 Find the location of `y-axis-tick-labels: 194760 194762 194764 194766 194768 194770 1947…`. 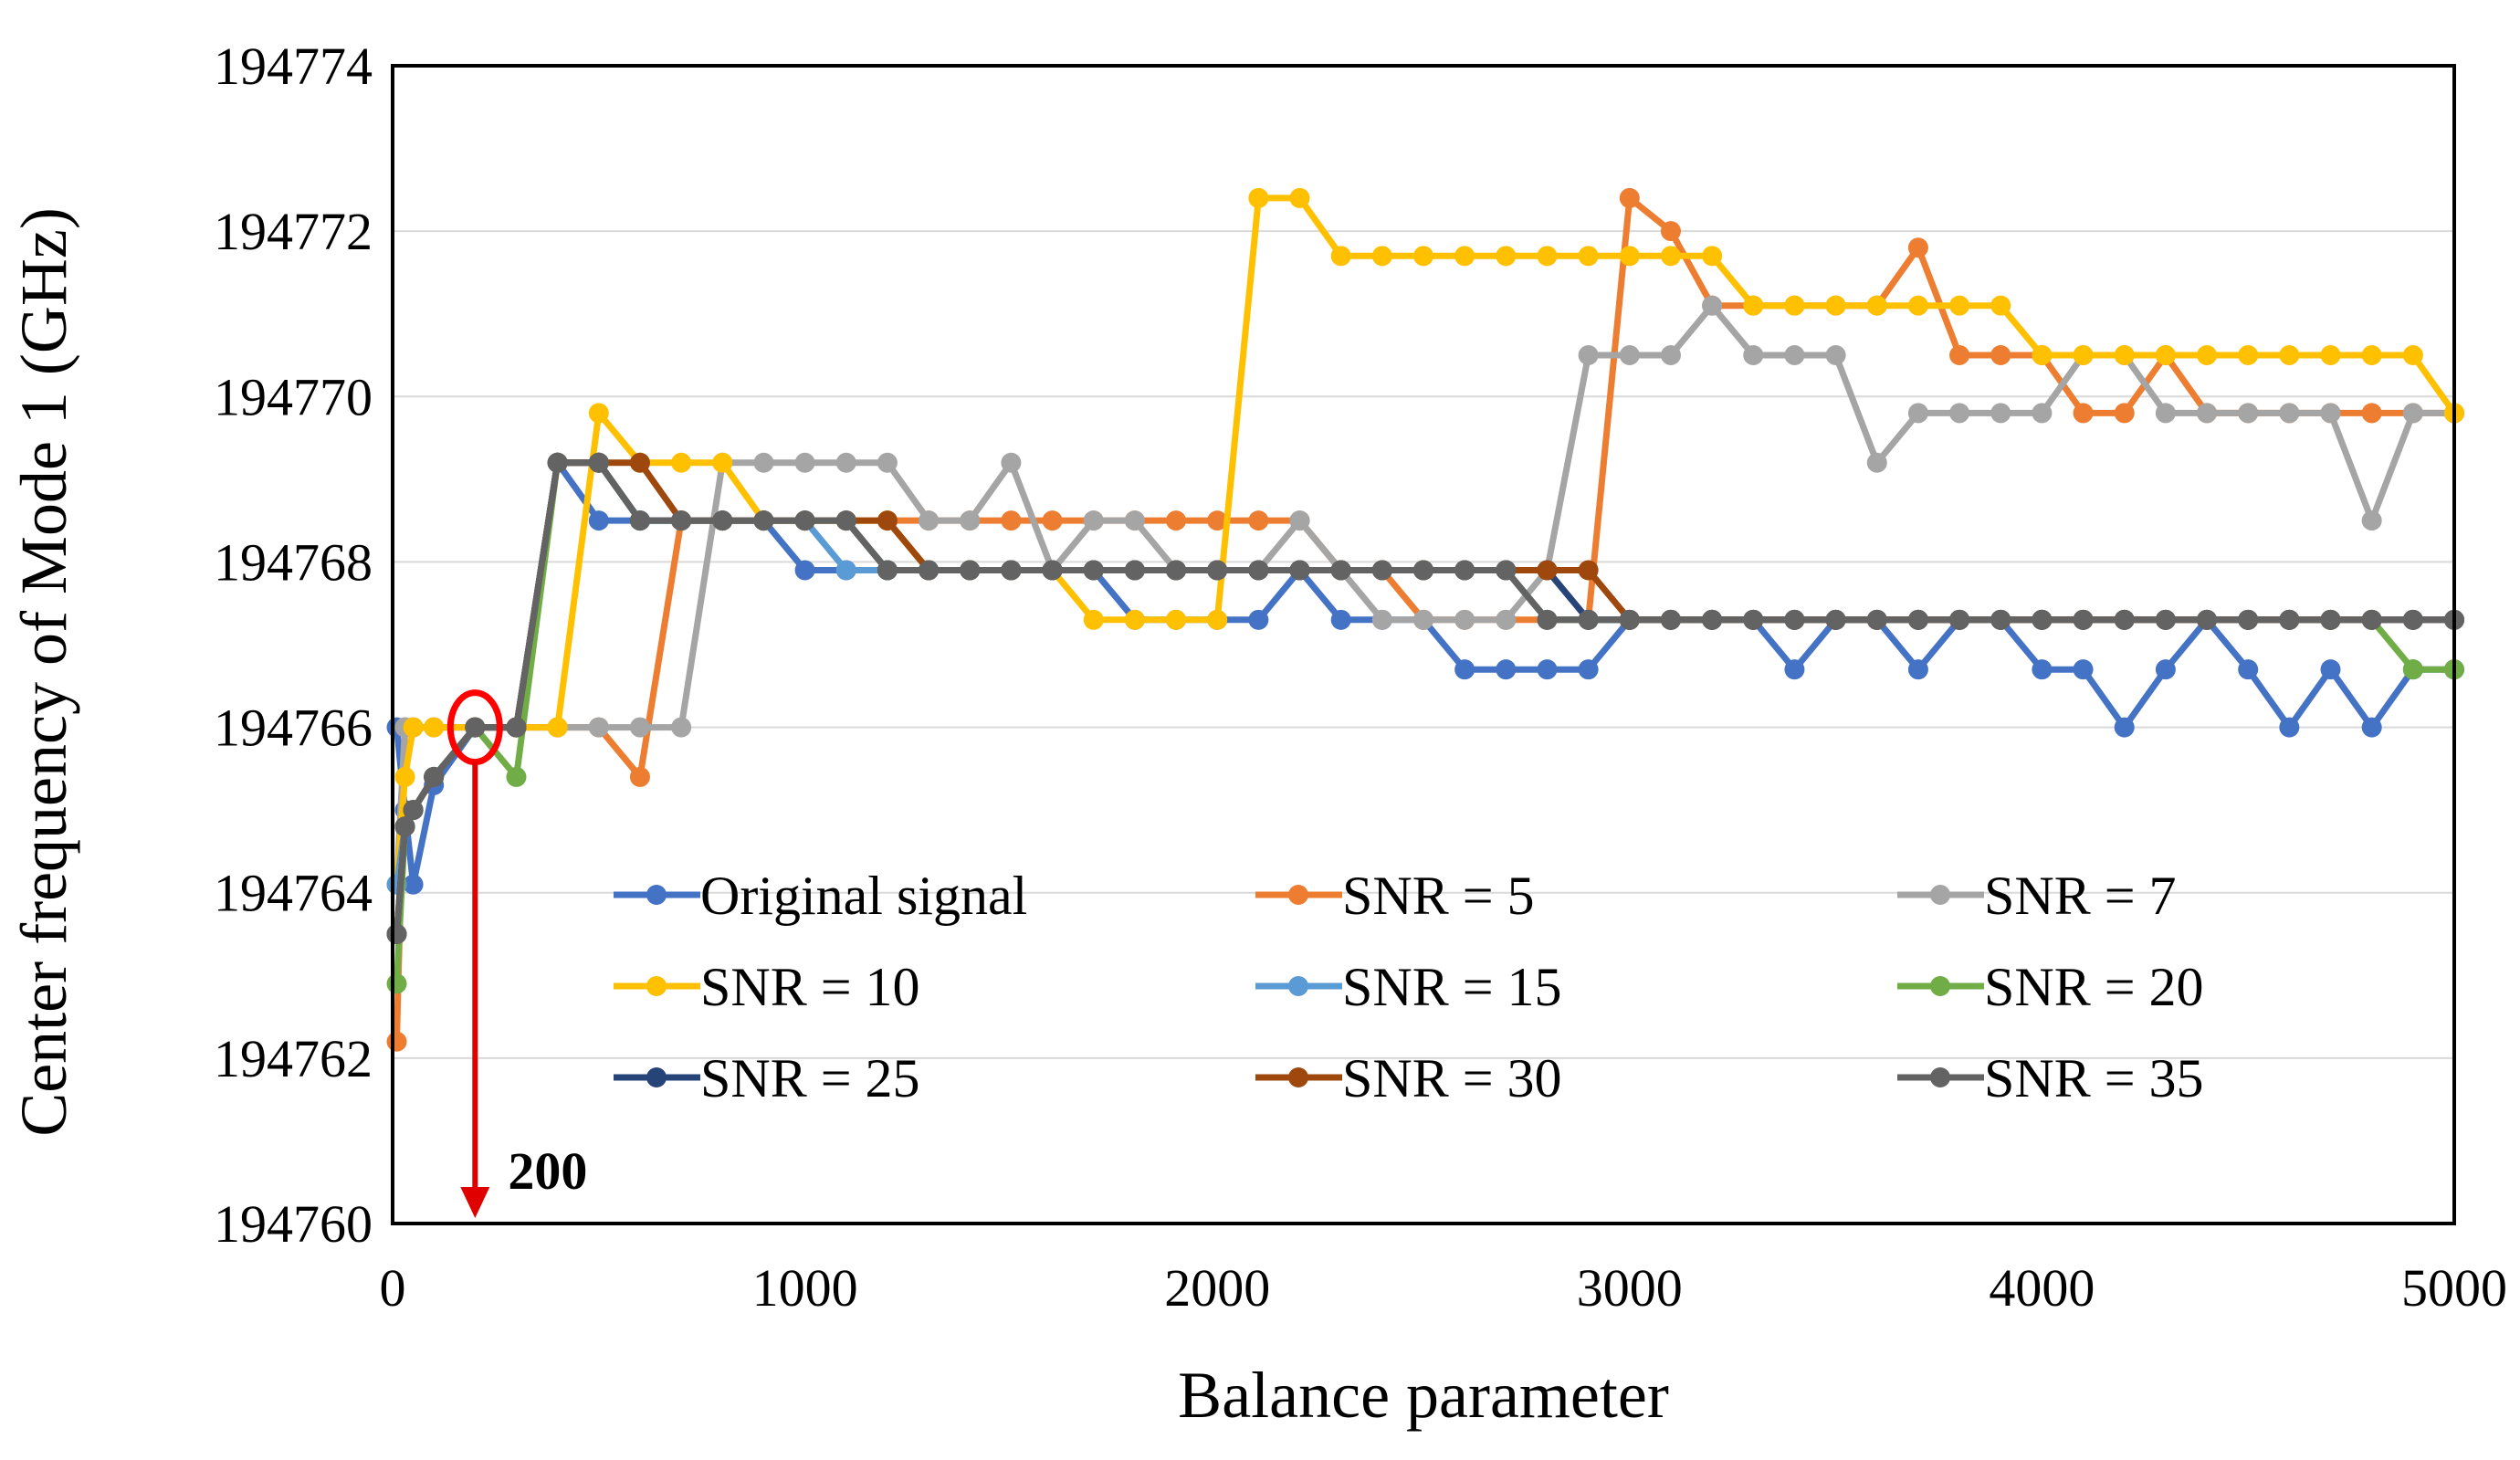

y-axis-tick-labels: 194760 194762 194764 194766 194768 194770 1947… is located at coordinates (293, 645).